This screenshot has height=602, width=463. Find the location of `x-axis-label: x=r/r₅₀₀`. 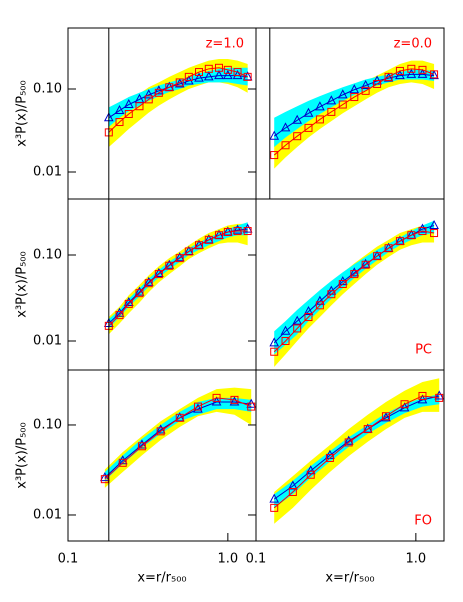

x-axis-label: x=r/r₅₀₀ is located at coordinates (161, 578).